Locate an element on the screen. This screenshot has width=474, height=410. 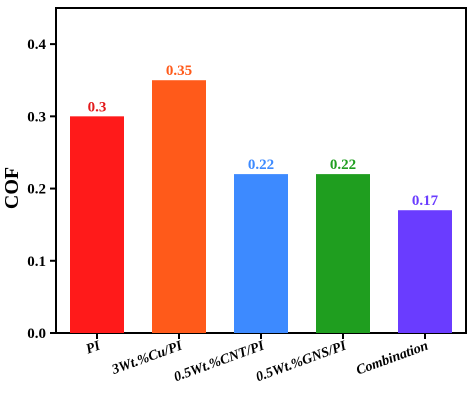
y-tick-label: 0.2 is located at coordinates (36, 190).